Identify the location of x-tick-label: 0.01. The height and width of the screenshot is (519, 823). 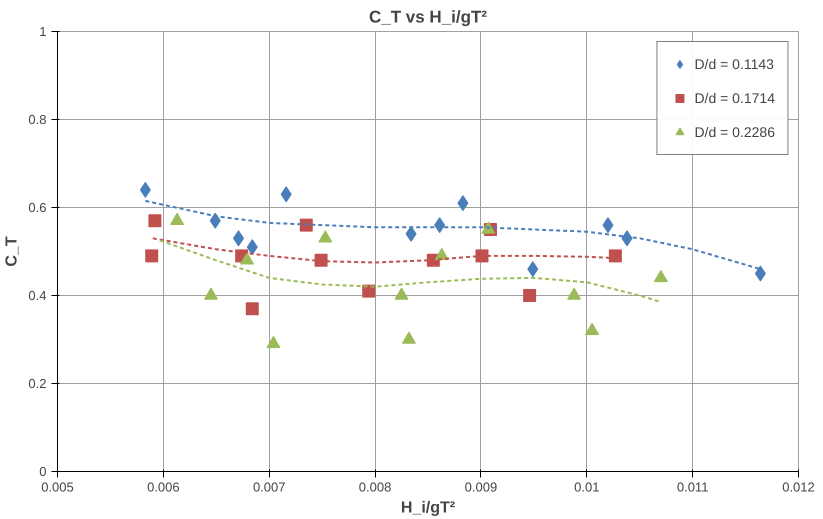
(587, 487).